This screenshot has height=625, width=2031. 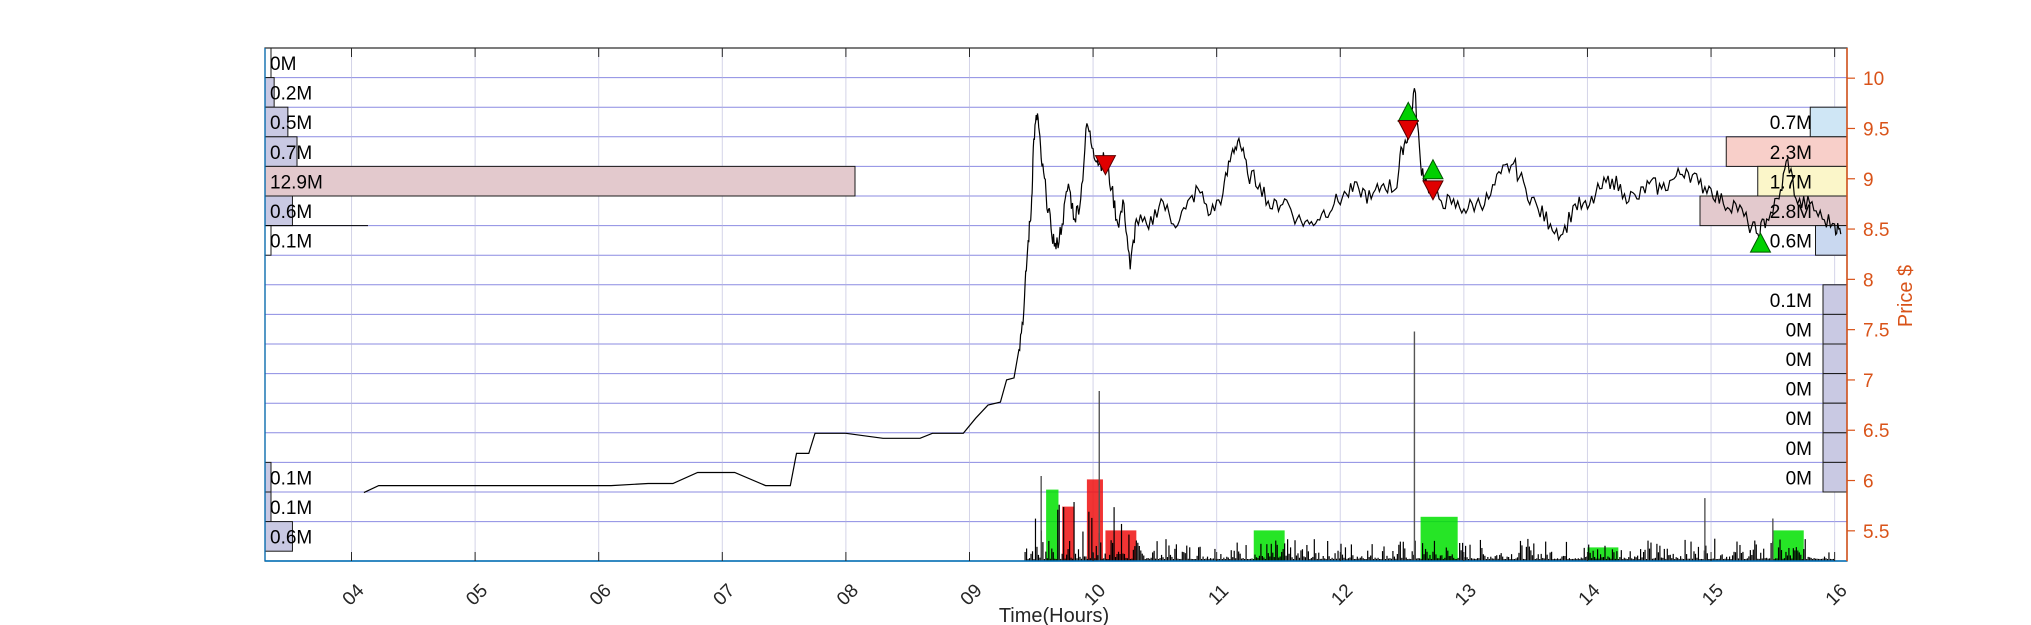 What do you see at coordinates (283, 64) in the screenshot?
I see `volume-profile-label-left: 0M` at bounding box center [283, 64].